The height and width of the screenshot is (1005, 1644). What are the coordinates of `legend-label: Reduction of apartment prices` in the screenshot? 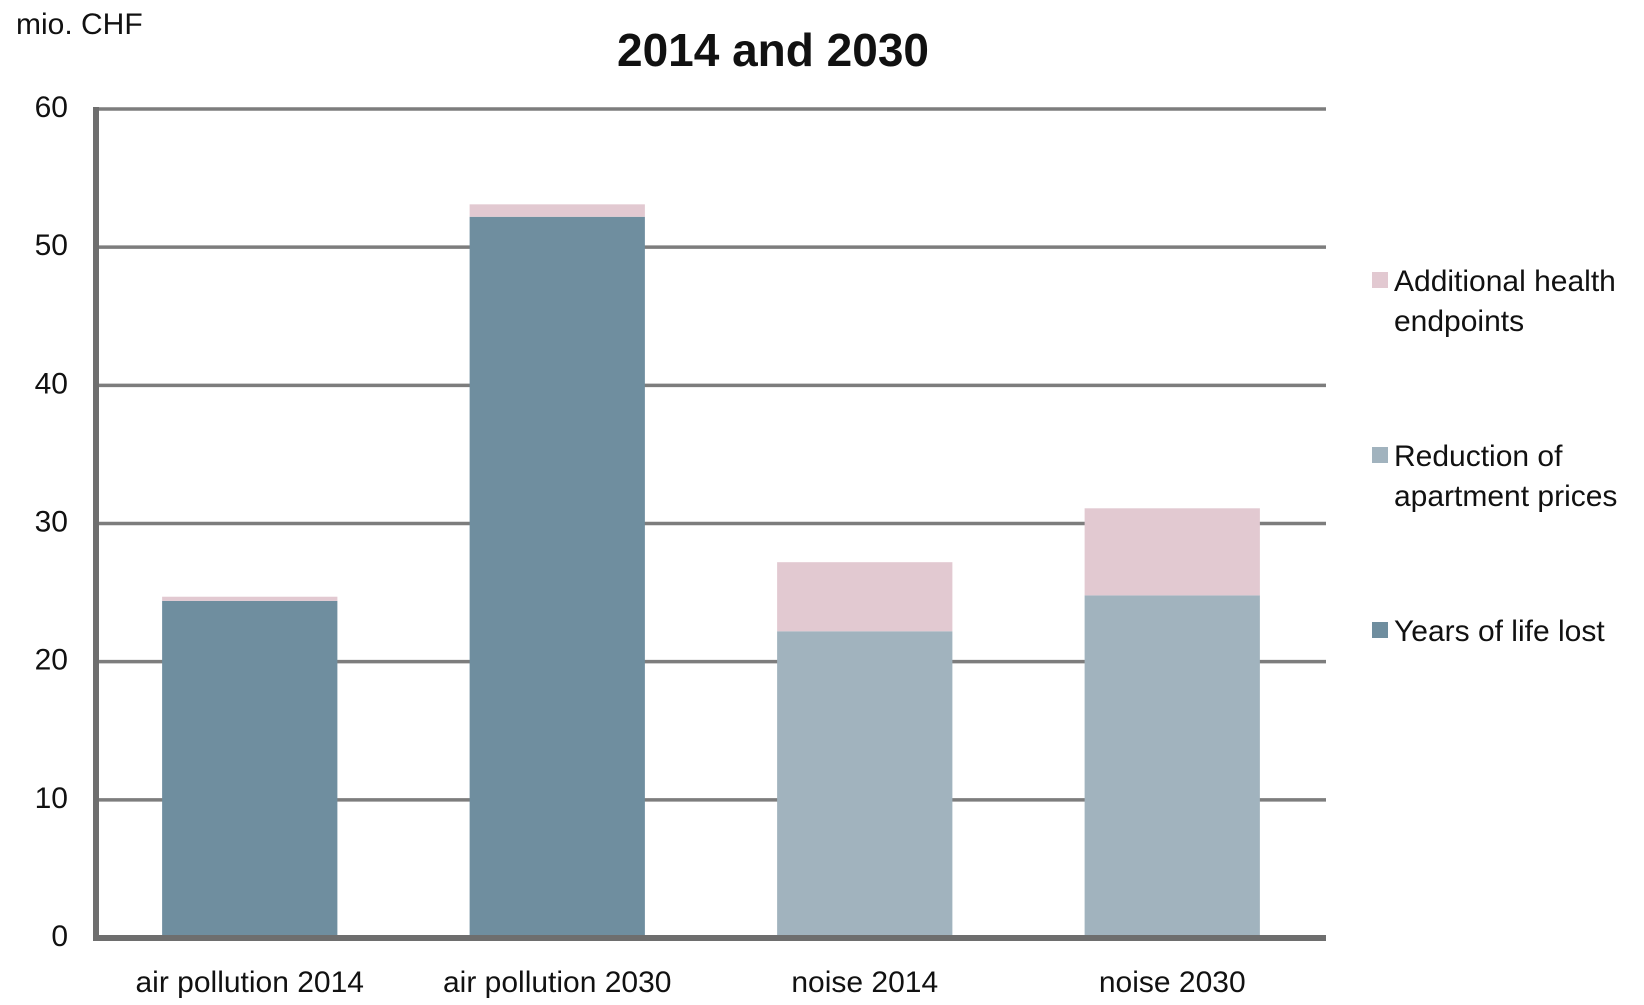 It's located at (1506, 476).